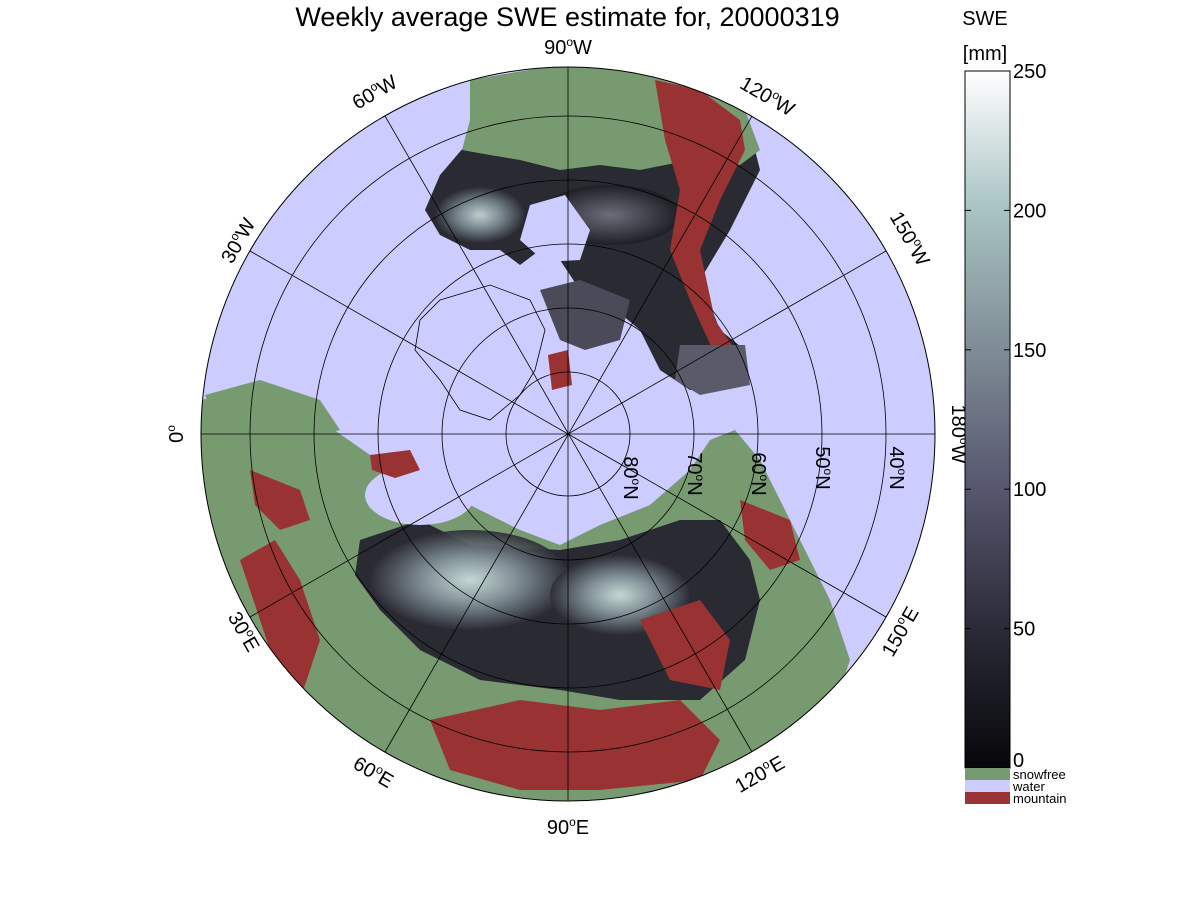 This screenshot has height=900, width=1200. What do you see at coordinates (897, 467) in the screenshot?
I see `lat-label-40n: 40oN` at bounding box center [897, 467].